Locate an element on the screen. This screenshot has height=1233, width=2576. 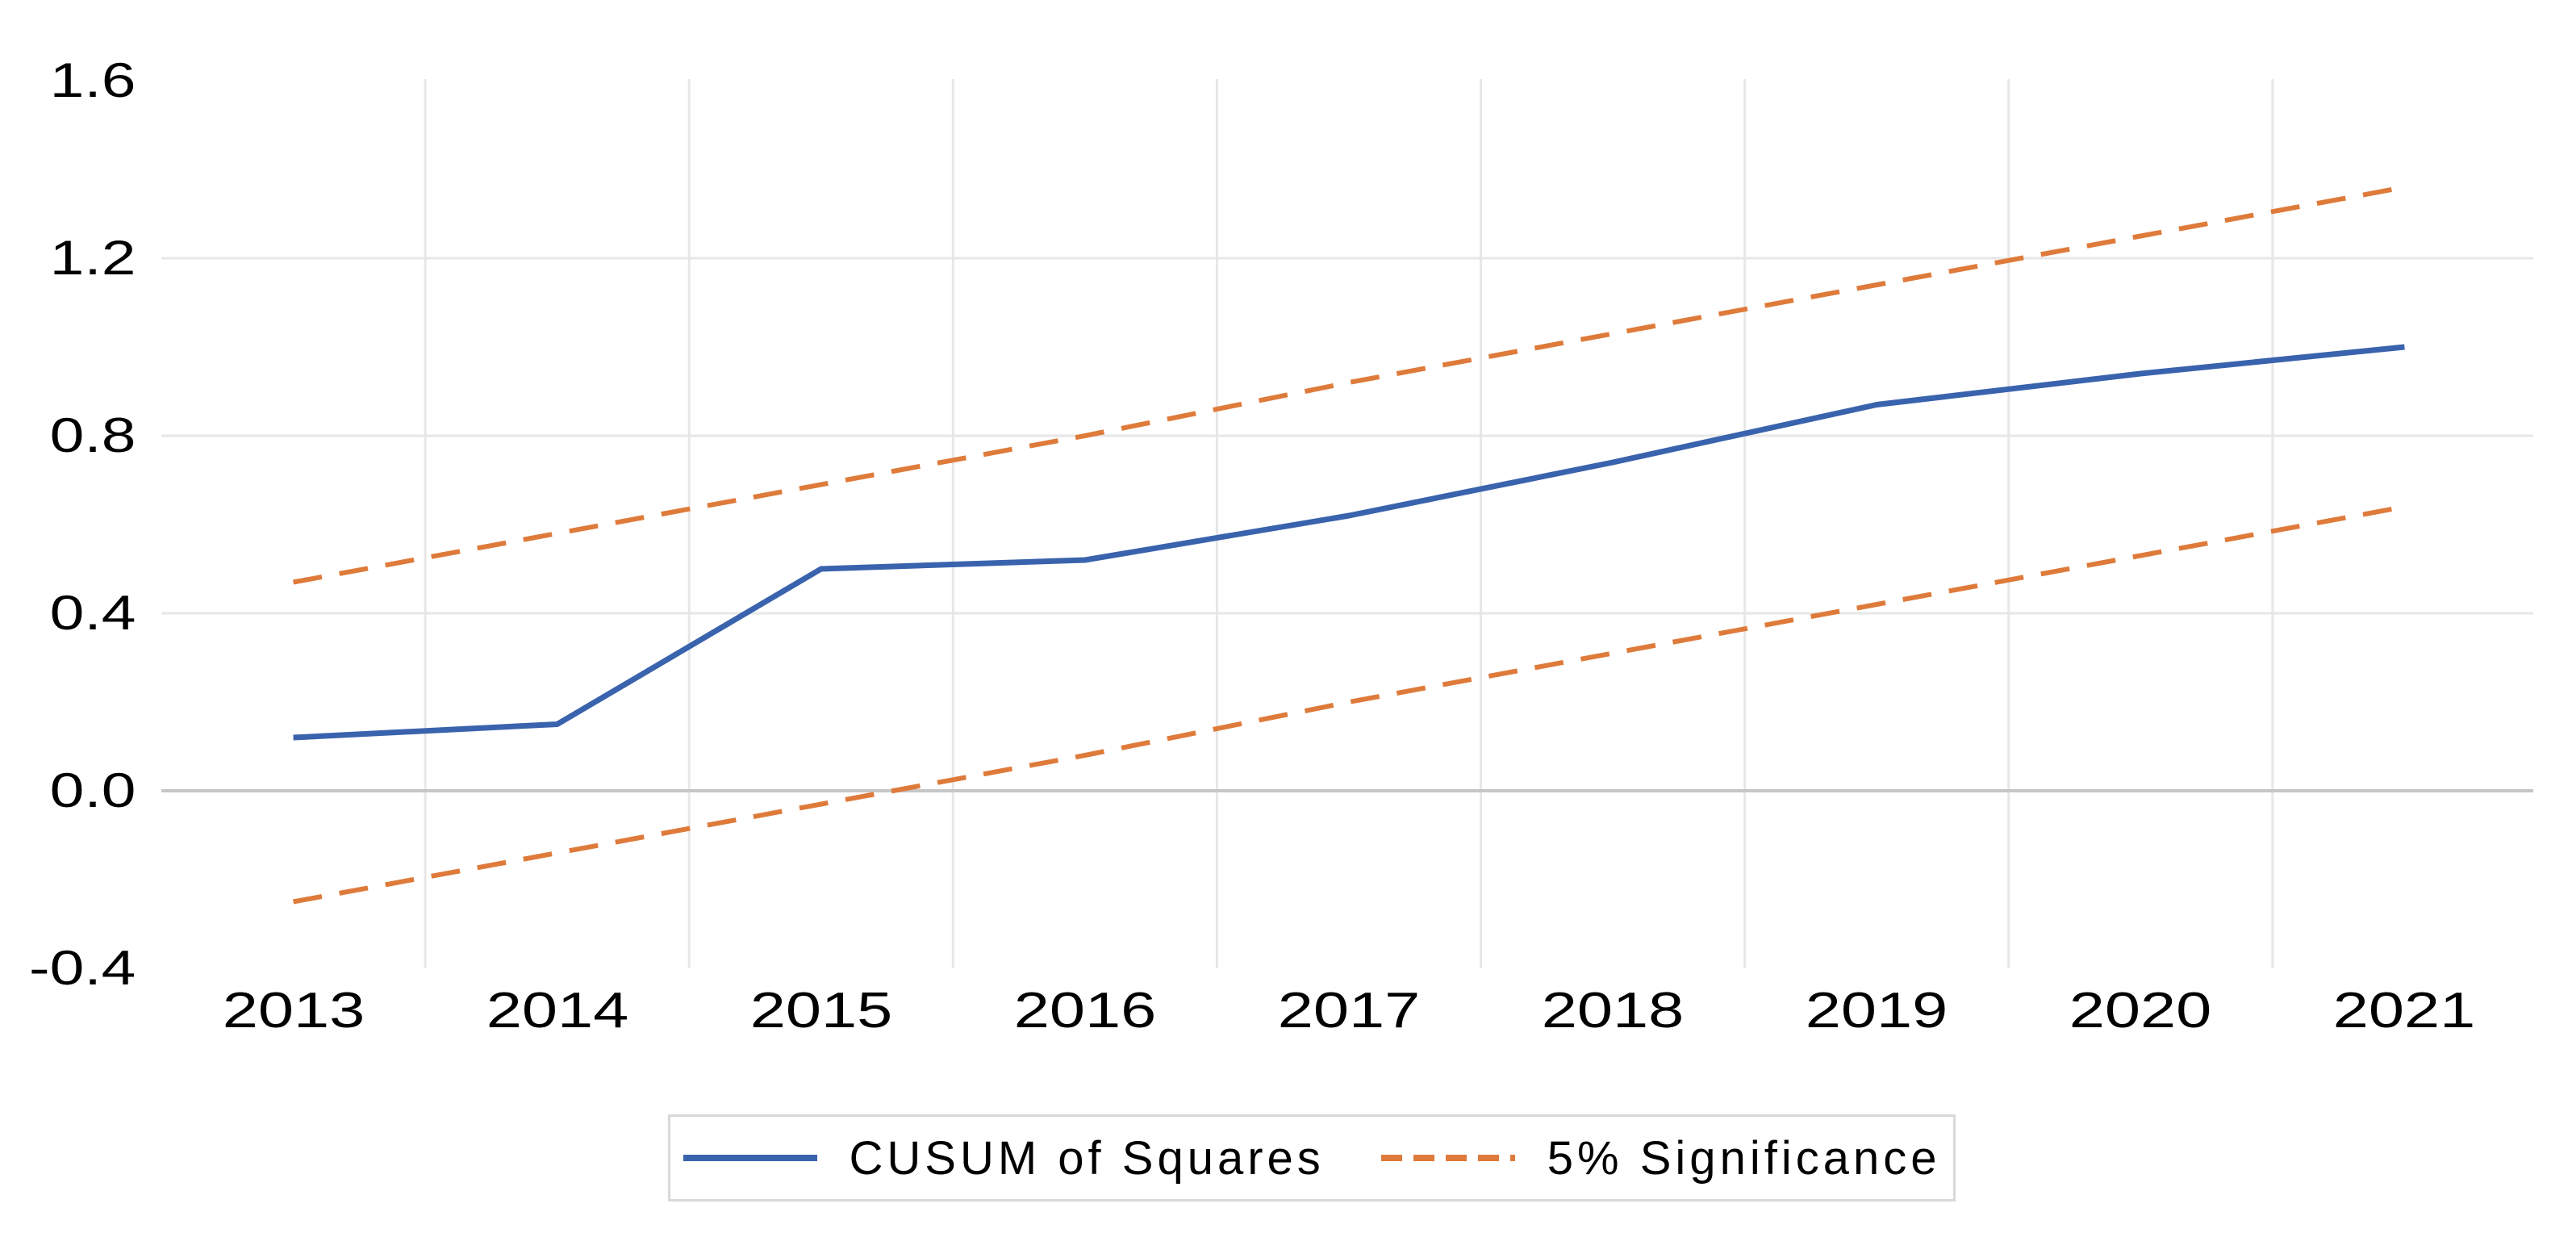
x-tick-label: 2017 is located at coordinates (1349, 1011).